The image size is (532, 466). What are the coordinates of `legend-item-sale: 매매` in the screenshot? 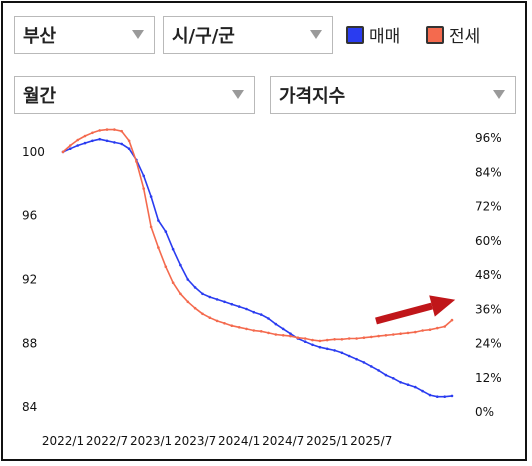 It's located at (373, 34).